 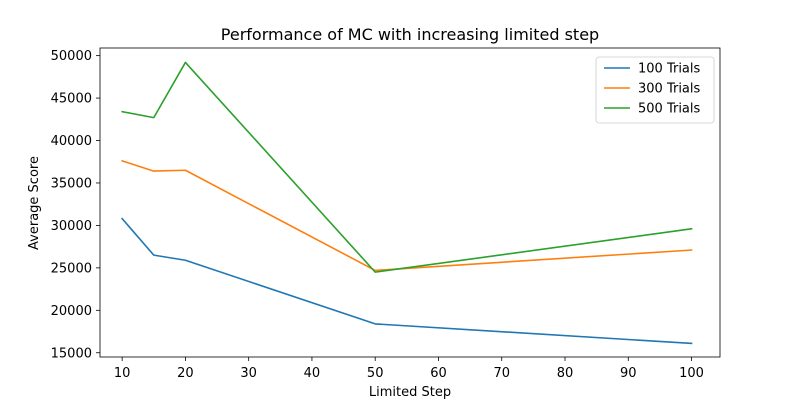 What do you see at coordinates (71, 226) in the screenshot?
I see `y-tick-label: 30000` at bounding box center [71, 226].